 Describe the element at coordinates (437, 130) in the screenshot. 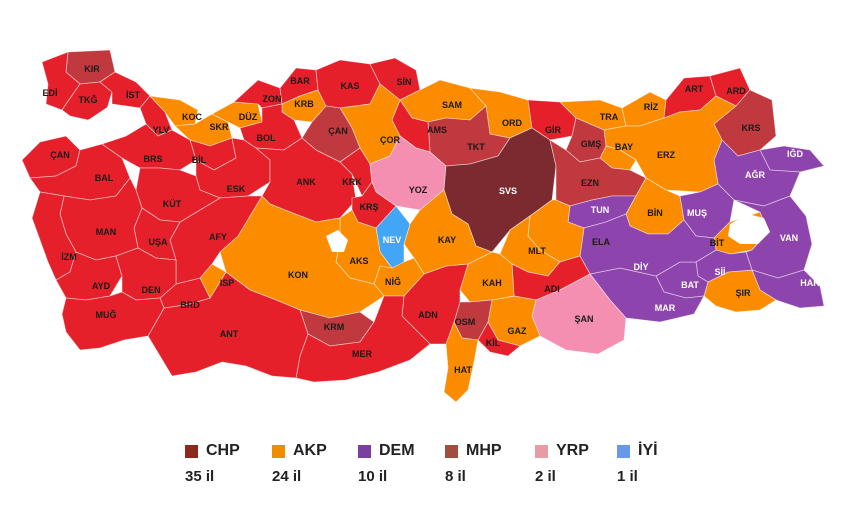

I see `province-label-ams: AMS` at that location.